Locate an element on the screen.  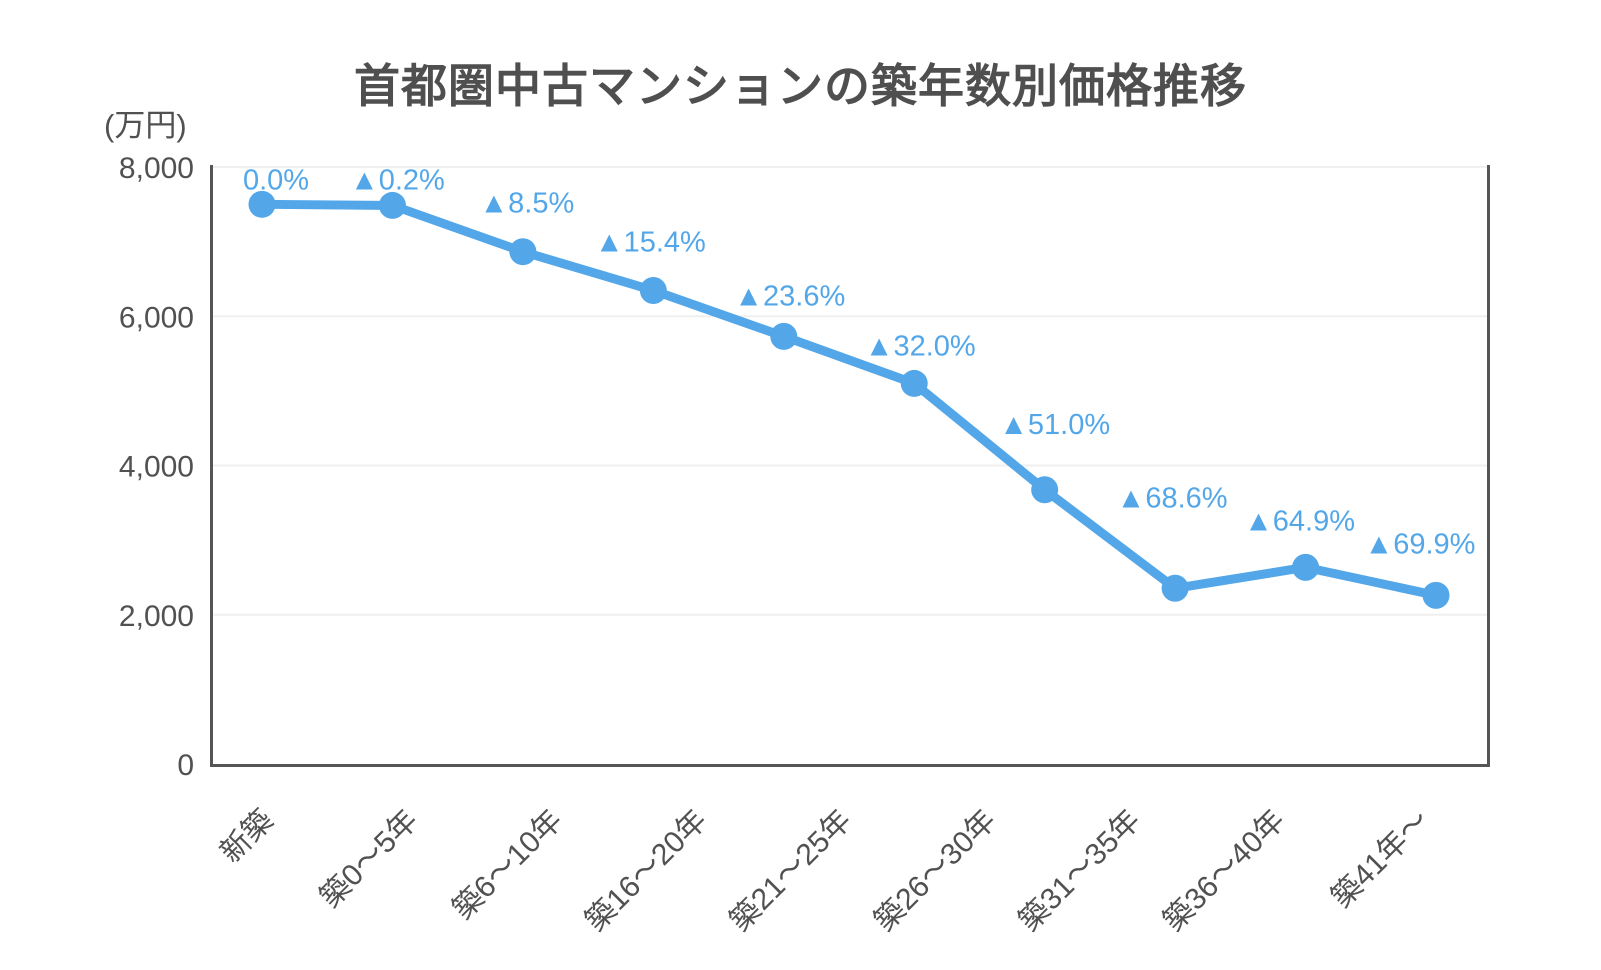
x-tick-label: 築21〜25年 is located at coordinates (791, 871).